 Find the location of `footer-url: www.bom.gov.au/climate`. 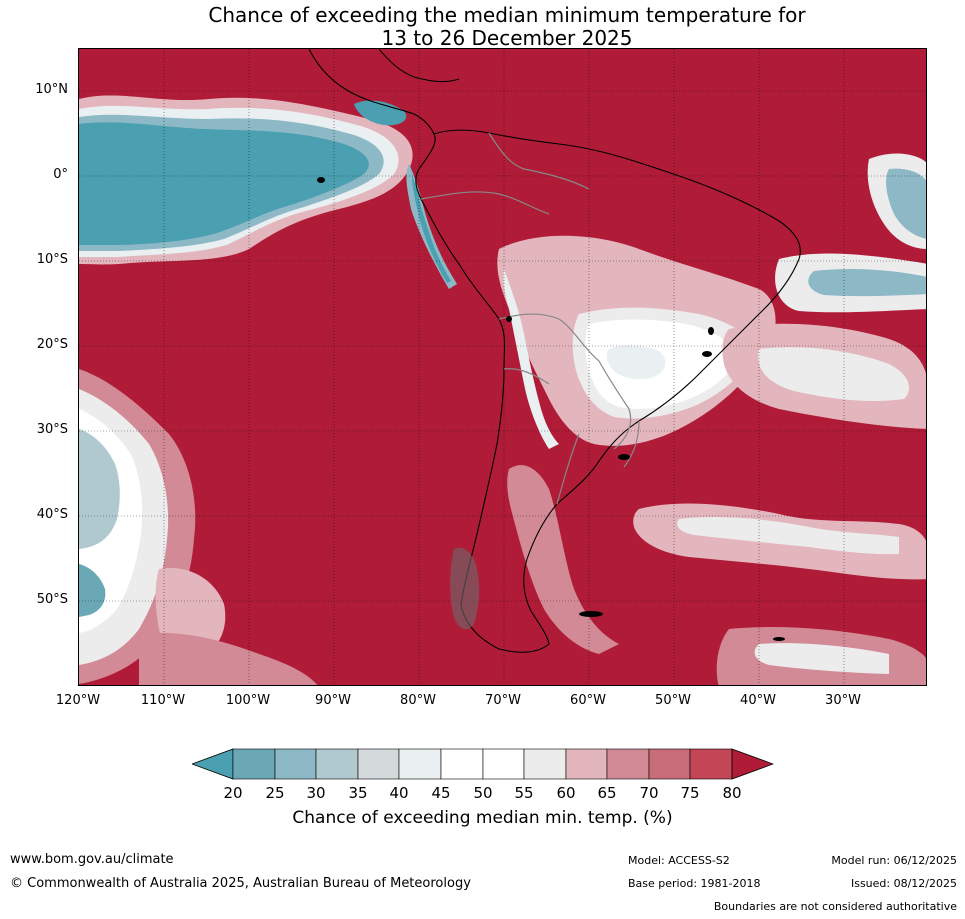

footer-url: www.bom.gov.au/climate is located at coordinates (92, 859).